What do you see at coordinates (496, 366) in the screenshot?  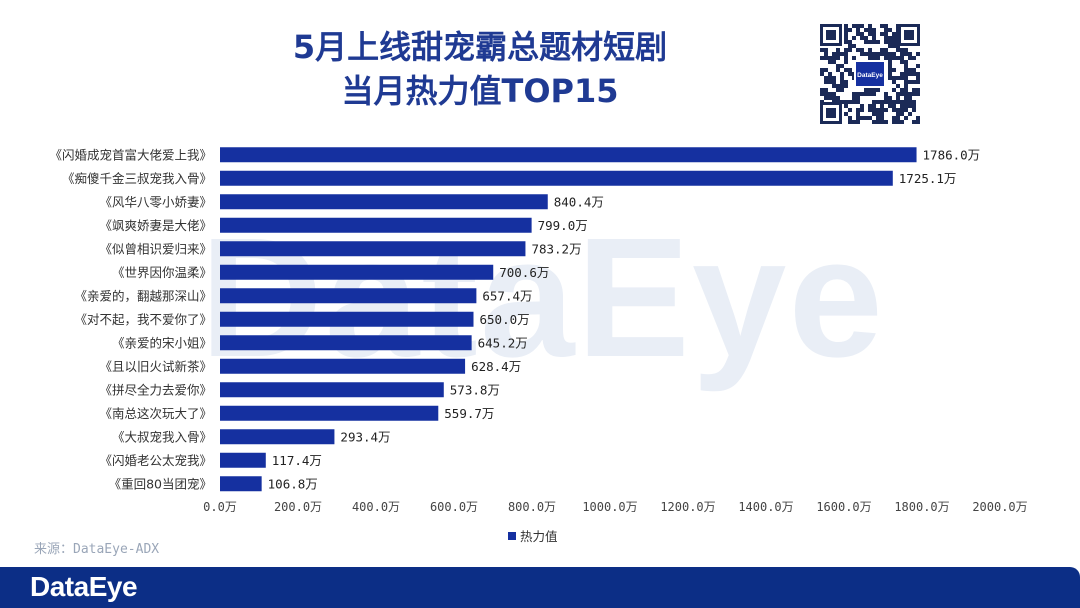 I see `value-label: 628.4万` at bounding box center [496, 366].